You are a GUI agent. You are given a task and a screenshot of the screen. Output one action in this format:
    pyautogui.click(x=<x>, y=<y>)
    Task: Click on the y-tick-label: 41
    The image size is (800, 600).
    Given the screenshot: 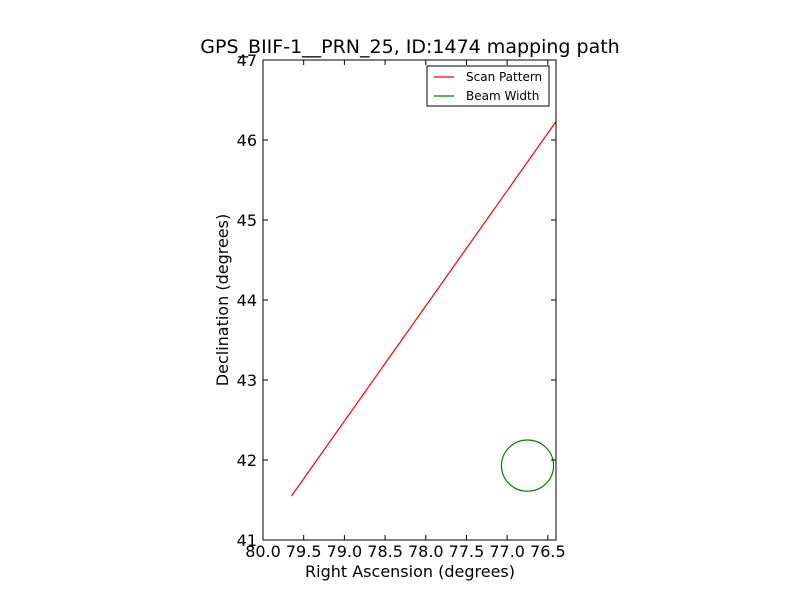 What is the action you would take?
    pyautogui.click(x=247, y=540)
    